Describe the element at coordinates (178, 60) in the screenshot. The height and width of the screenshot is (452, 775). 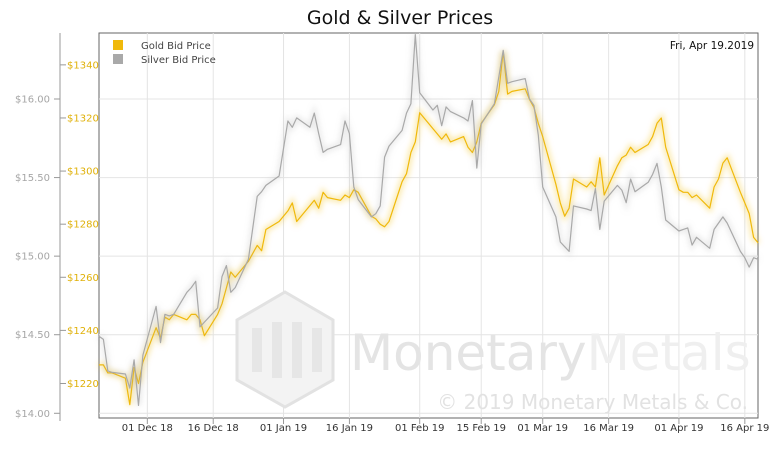
I see `legend-label-silver: Silver Bid Price` at that location.